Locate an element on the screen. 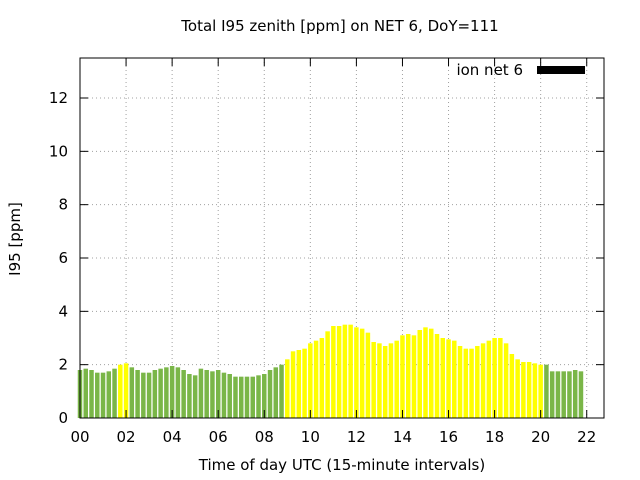 This screenshot has width=640, height=480. x-tick-label: 00 is located at coordinates (79, 437).